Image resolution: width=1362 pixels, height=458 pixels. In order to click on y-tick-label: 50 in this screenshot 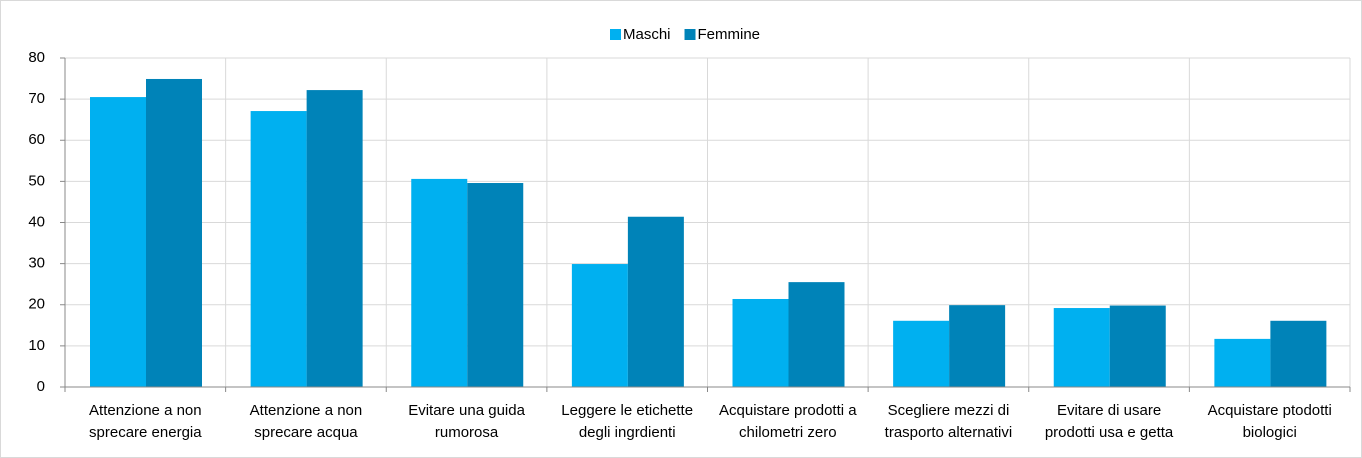, I will do `click(36, 180)`.